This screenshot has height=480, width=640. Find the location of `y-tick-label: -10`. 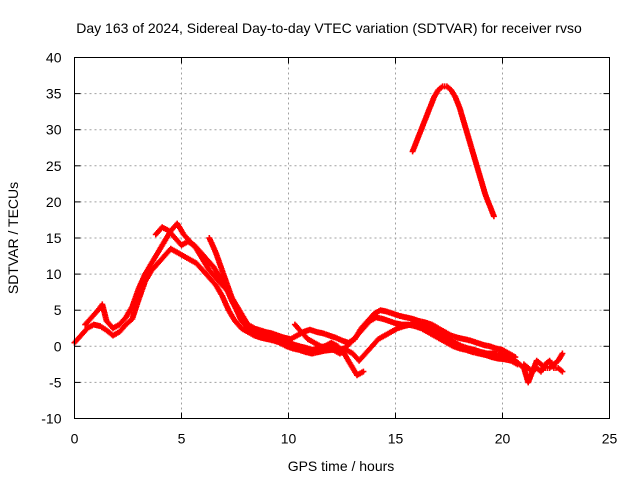

y-tick-label: -10 is located at coordinates (51, 419).